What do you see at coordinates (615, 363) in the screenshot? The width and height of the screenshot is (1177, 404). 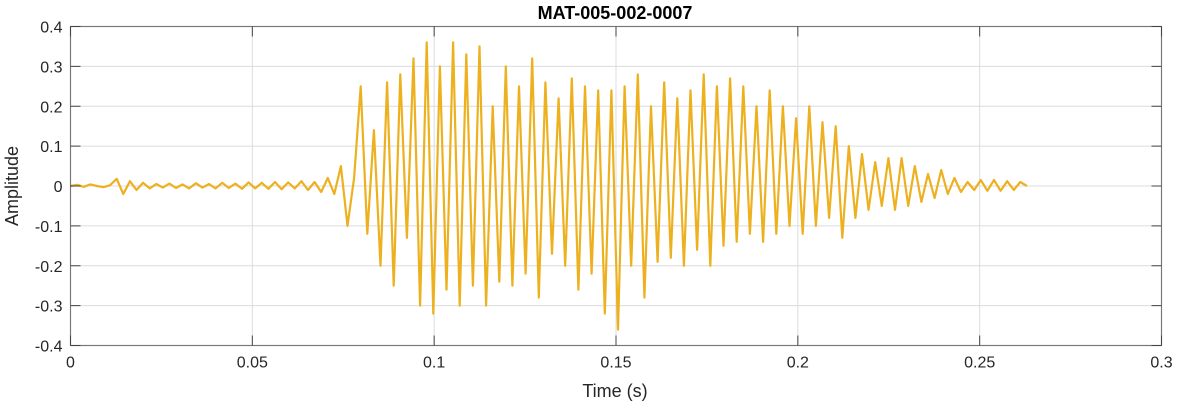 I see `x-tick-label: 0.15` at bounding box center [615, 363].